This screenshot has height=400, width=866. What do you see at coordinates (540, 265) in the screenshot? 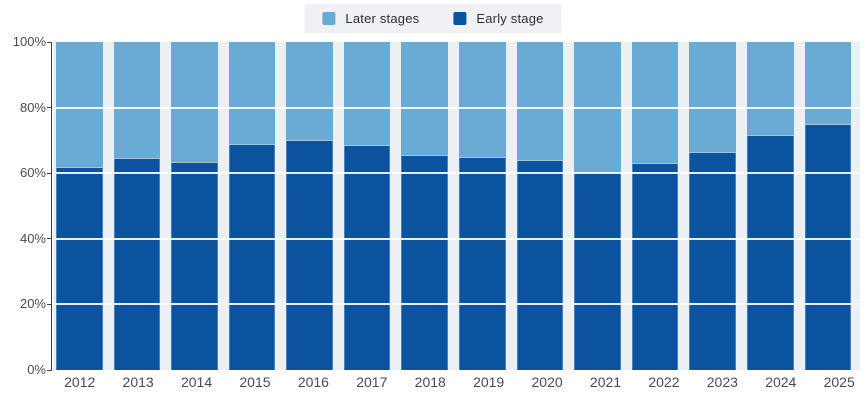
I see `bar-segment-early-stage-2020` at bounding box center [540, 265].